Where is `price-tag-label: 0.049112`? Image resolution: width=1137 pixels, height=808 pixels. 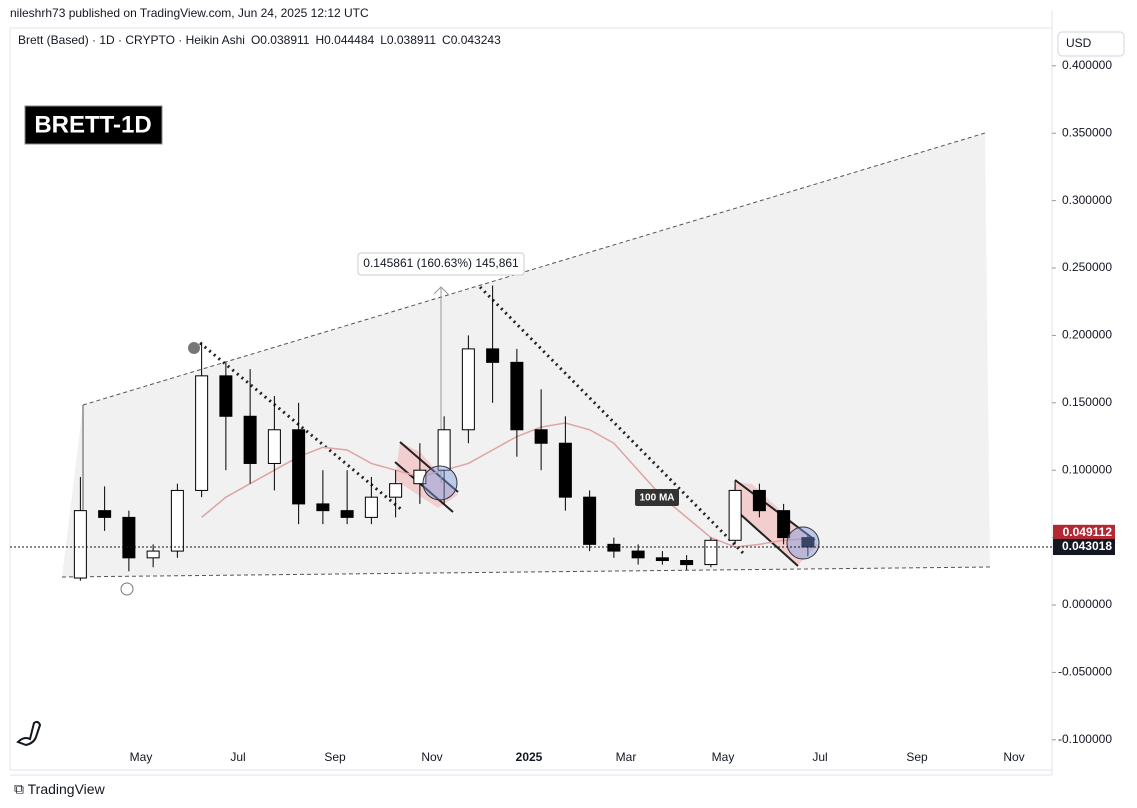
price-tag-label: 0.049112 is located at coordinates (1088, 532).